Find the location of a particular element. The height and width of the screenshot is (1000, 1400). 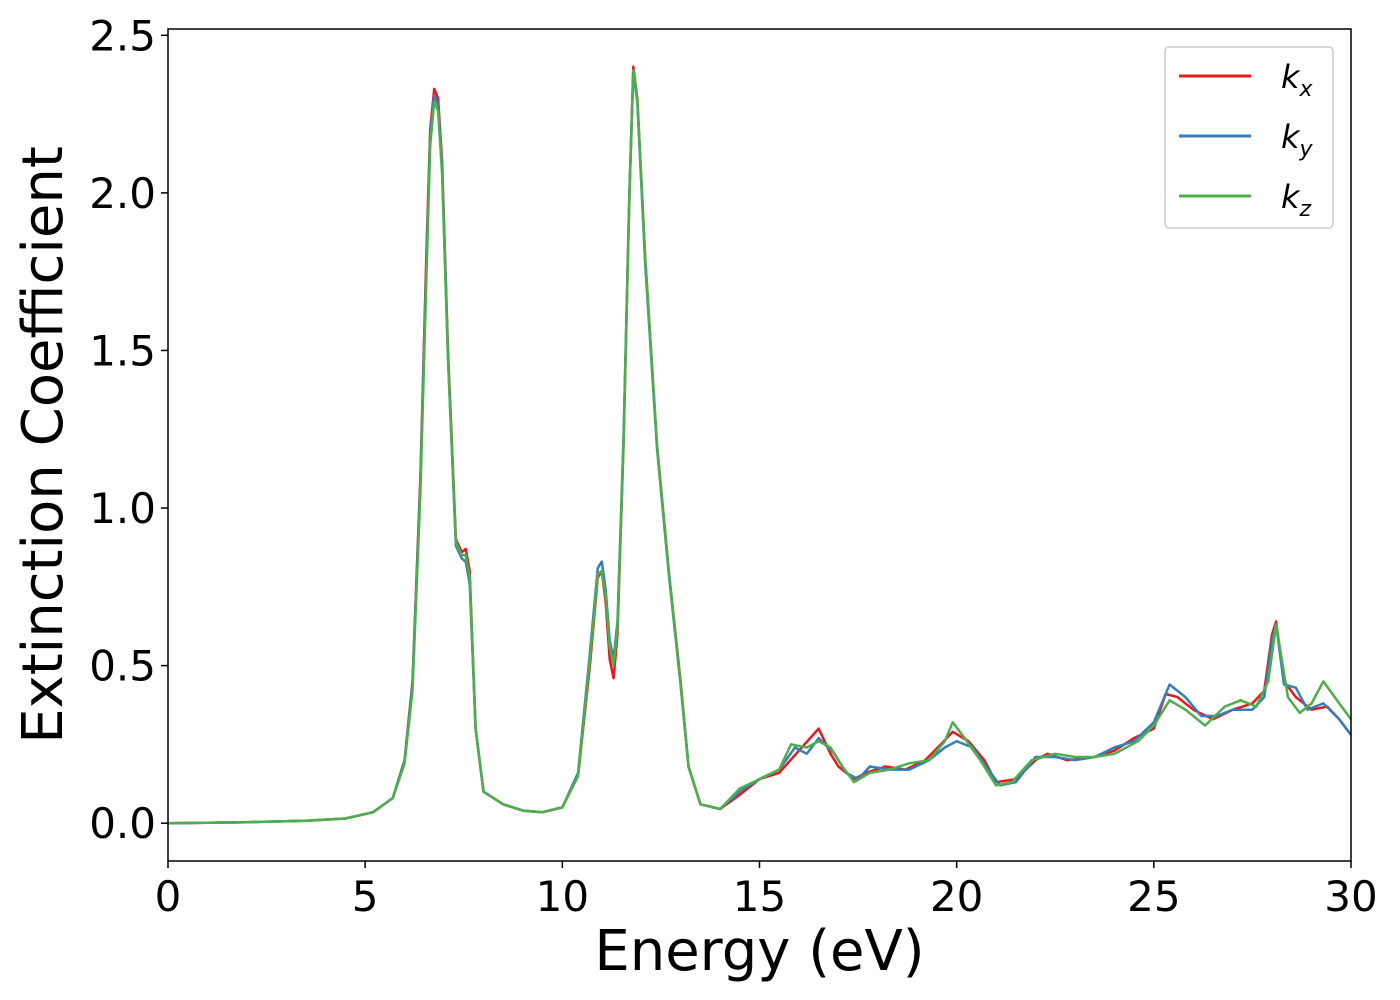

y-tick-label: 2.0 is located at coordinates (122, 193).